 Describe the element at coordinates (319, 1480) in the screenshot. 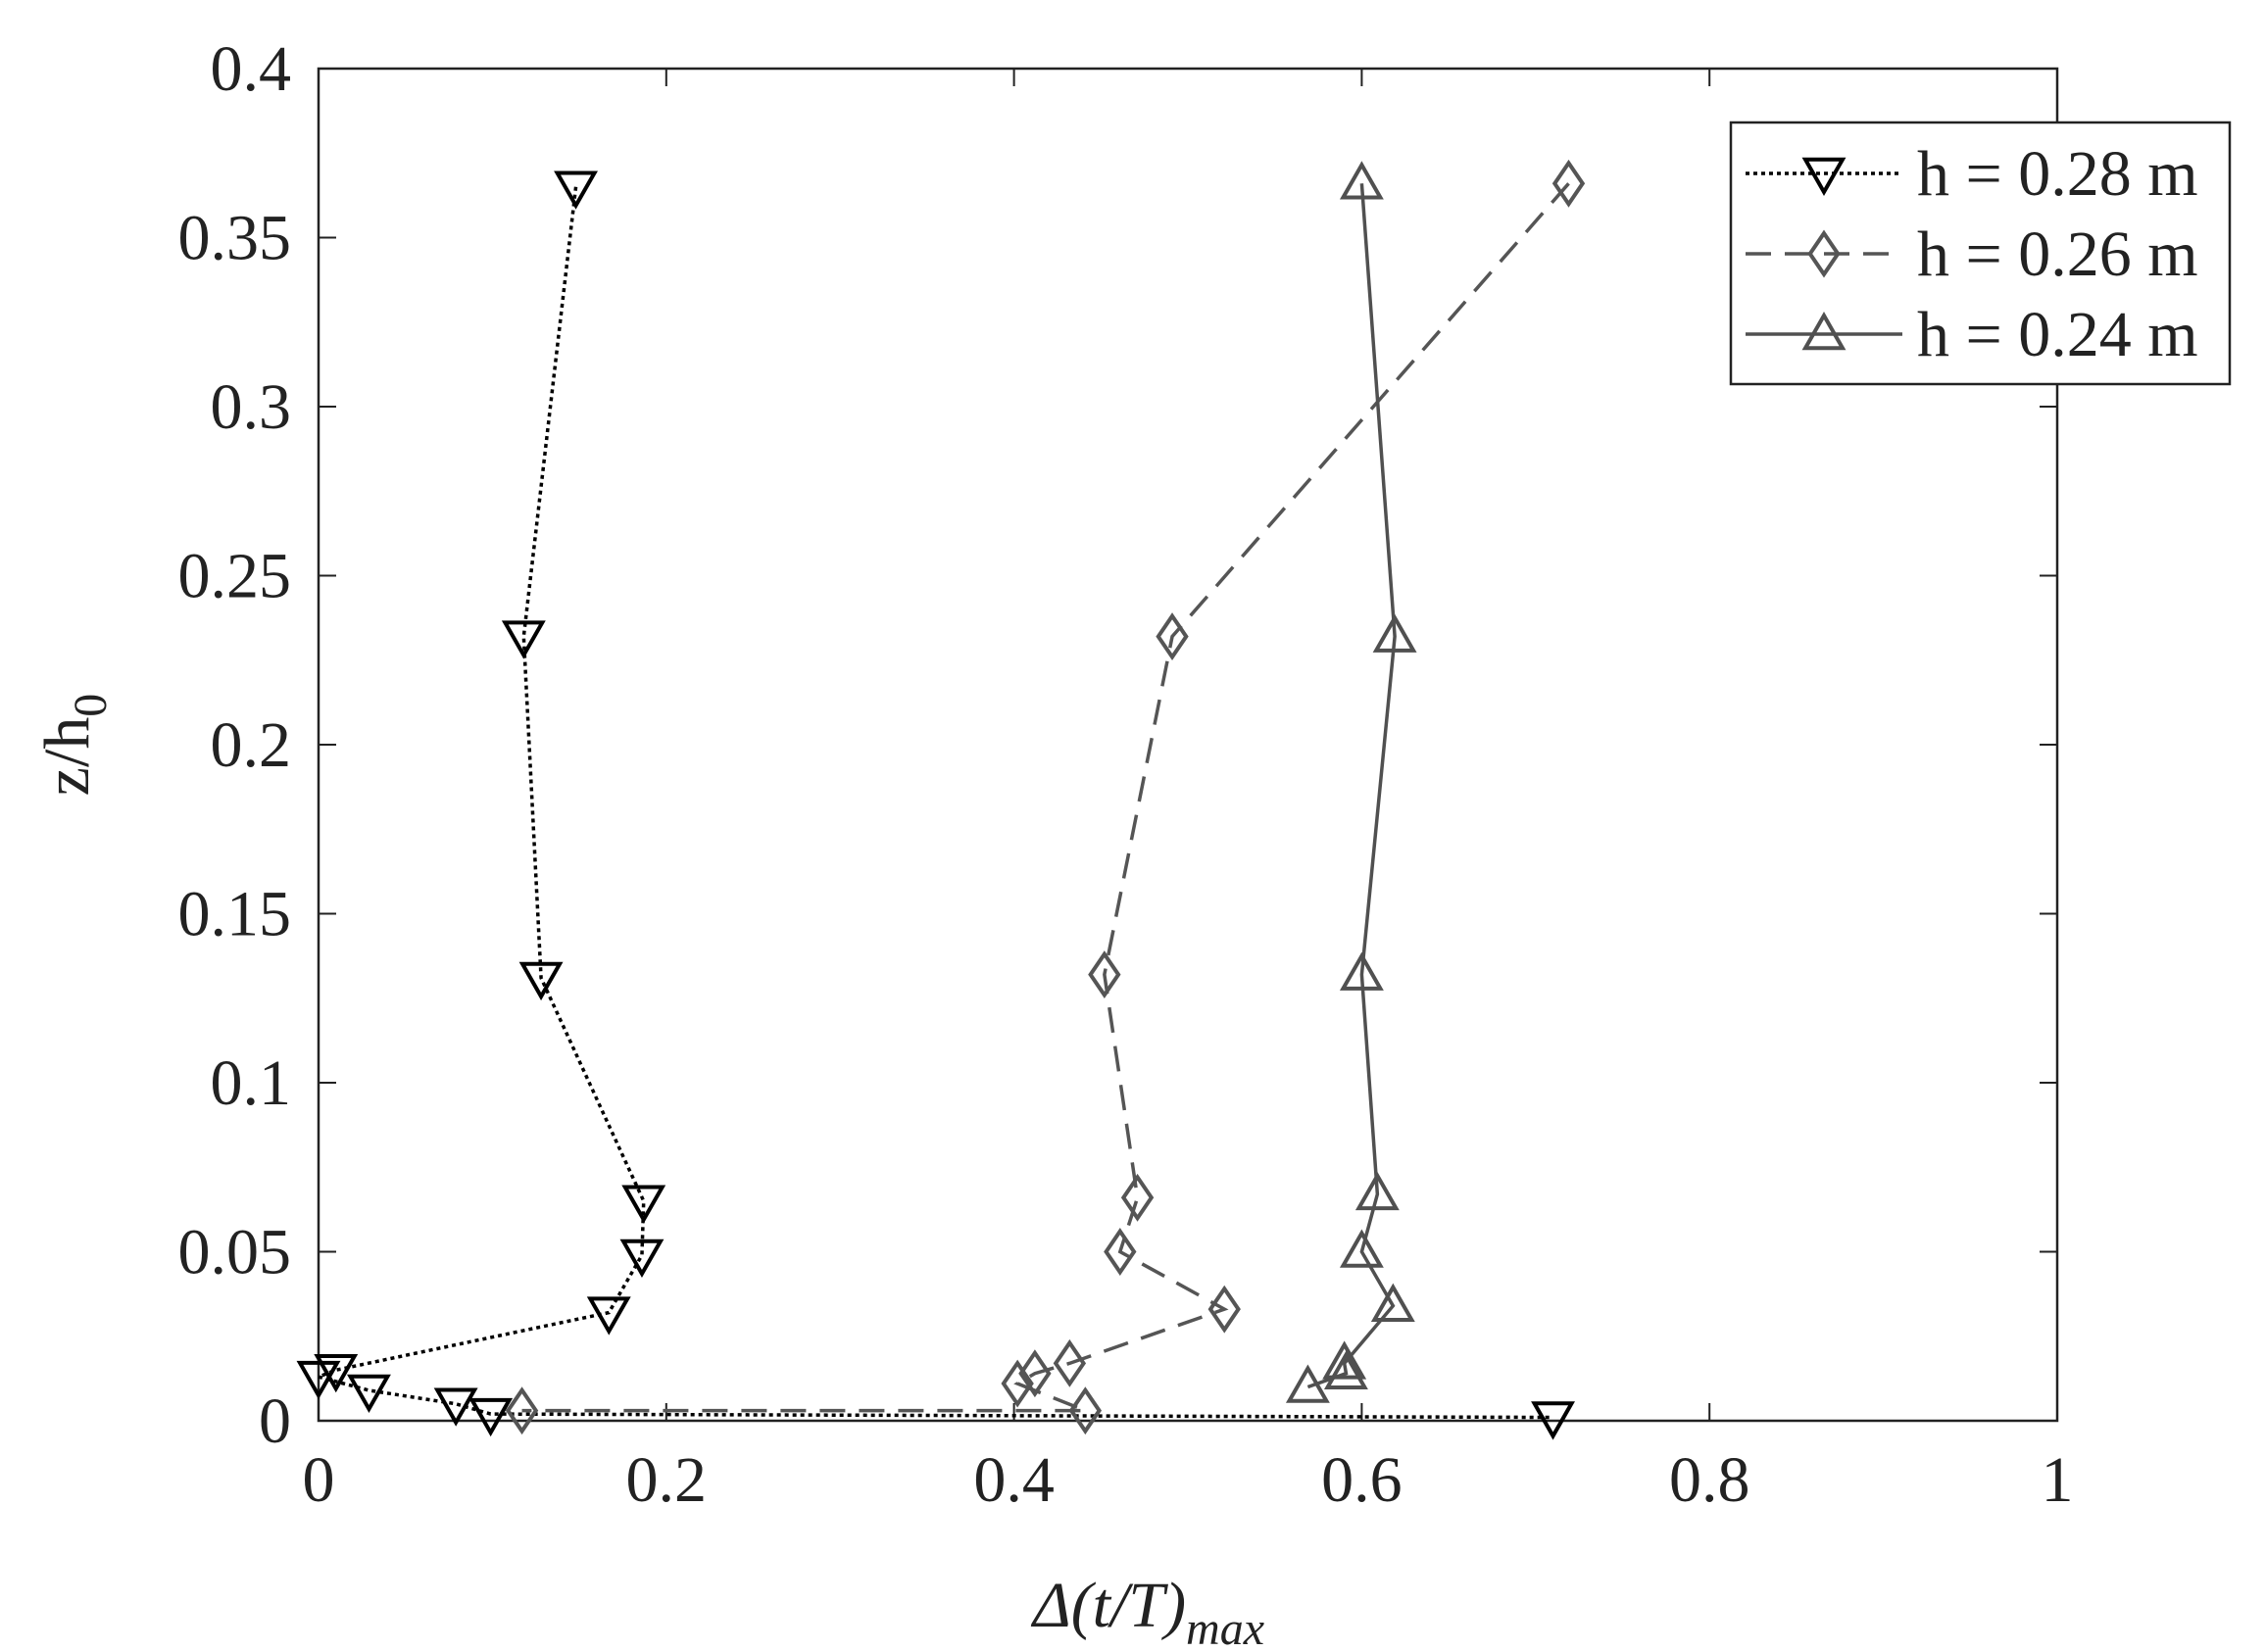

I see `x-tick-label: 0` at that location.